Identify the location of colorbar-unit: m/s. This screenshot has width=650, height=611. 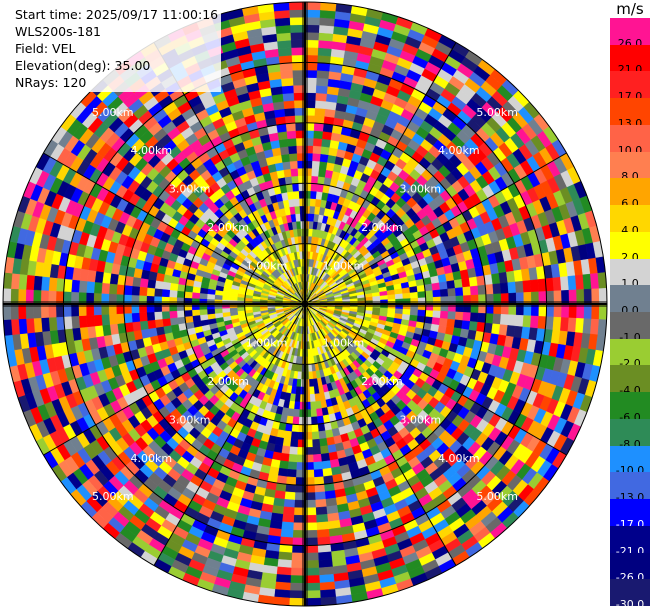
(630, 9).